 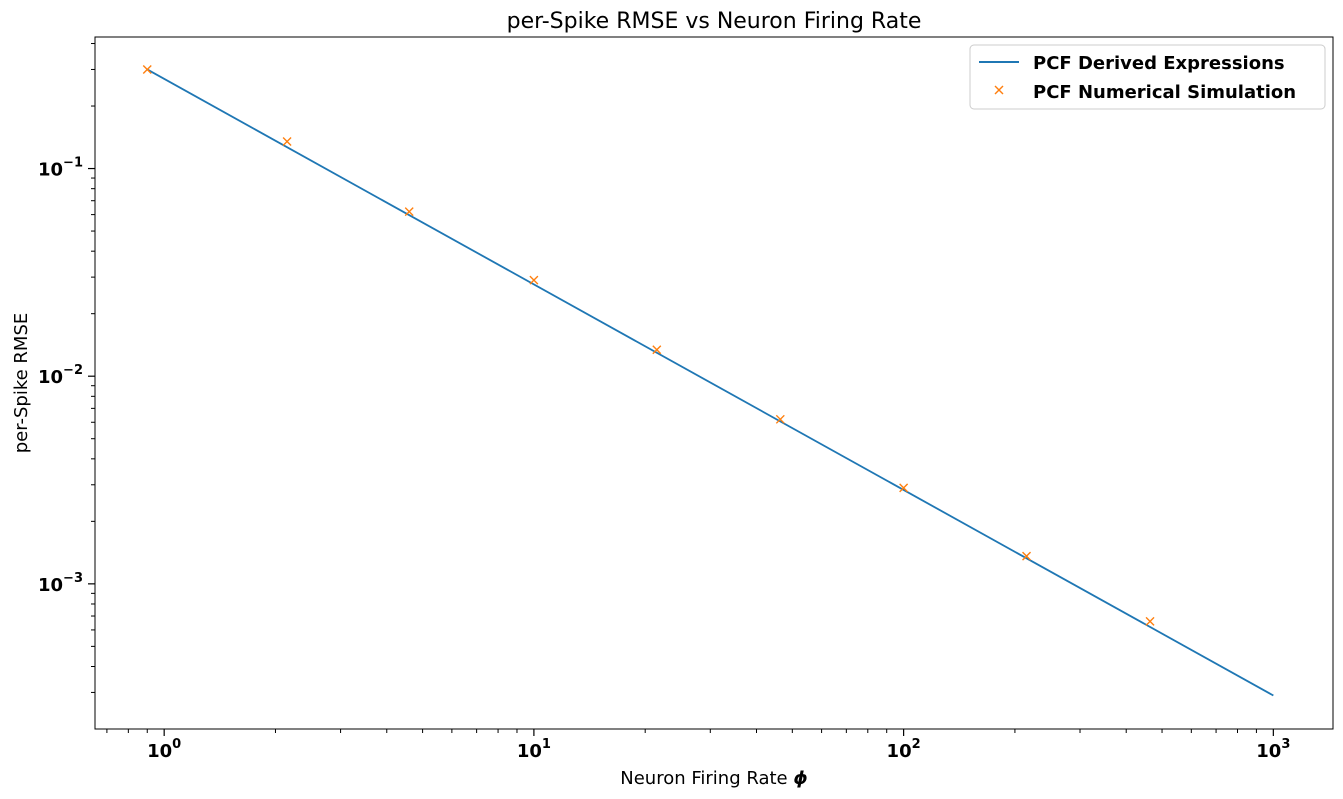 I want to click on x-axis-label: Neuron Firing Rate ϕ, so click(x=713, y=778).